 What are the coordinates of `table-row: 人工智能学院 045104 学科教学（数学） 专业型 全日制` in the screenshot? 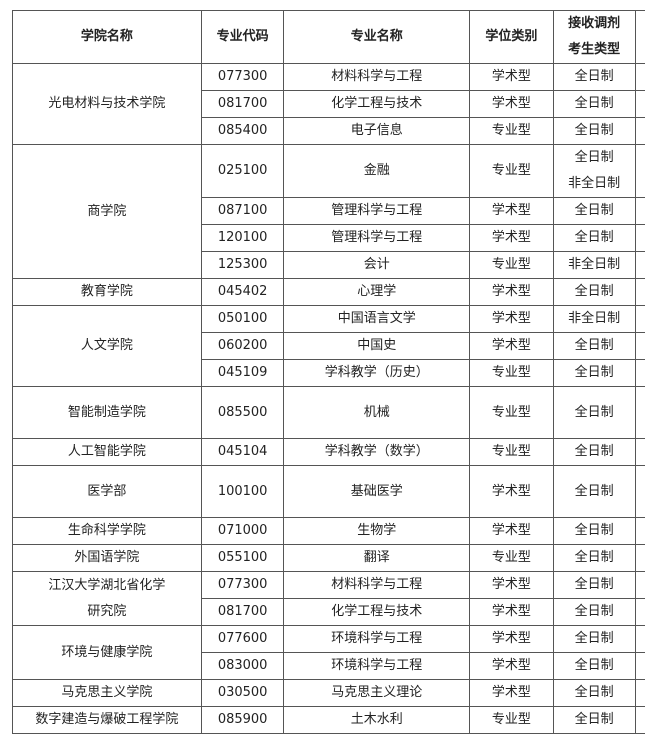 It's located at (328, 452).